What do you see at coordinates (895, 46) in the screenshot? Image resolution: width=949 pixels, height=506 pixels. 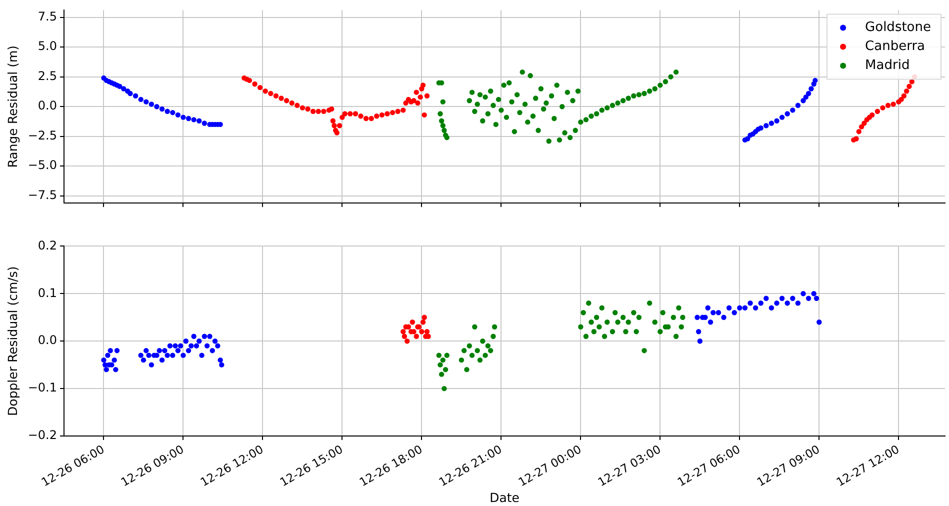 I see `legend-label: Canberra` at bounding box center [895, 46].